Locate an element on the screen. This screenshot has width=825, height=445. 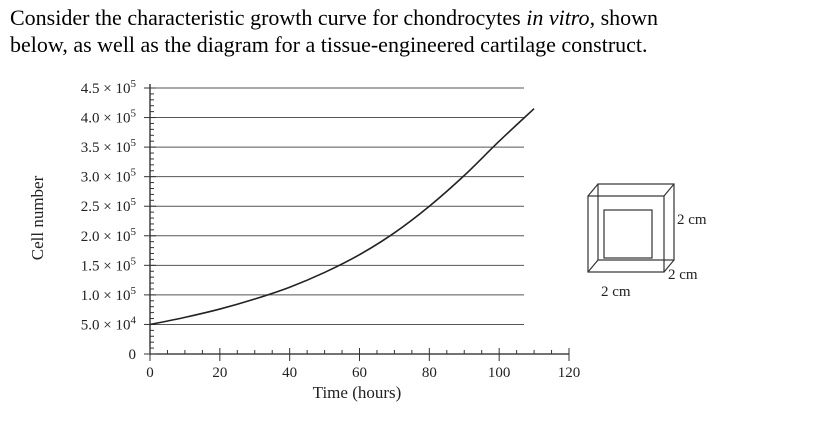
cube-front-face is located at coordinates (626, 234).